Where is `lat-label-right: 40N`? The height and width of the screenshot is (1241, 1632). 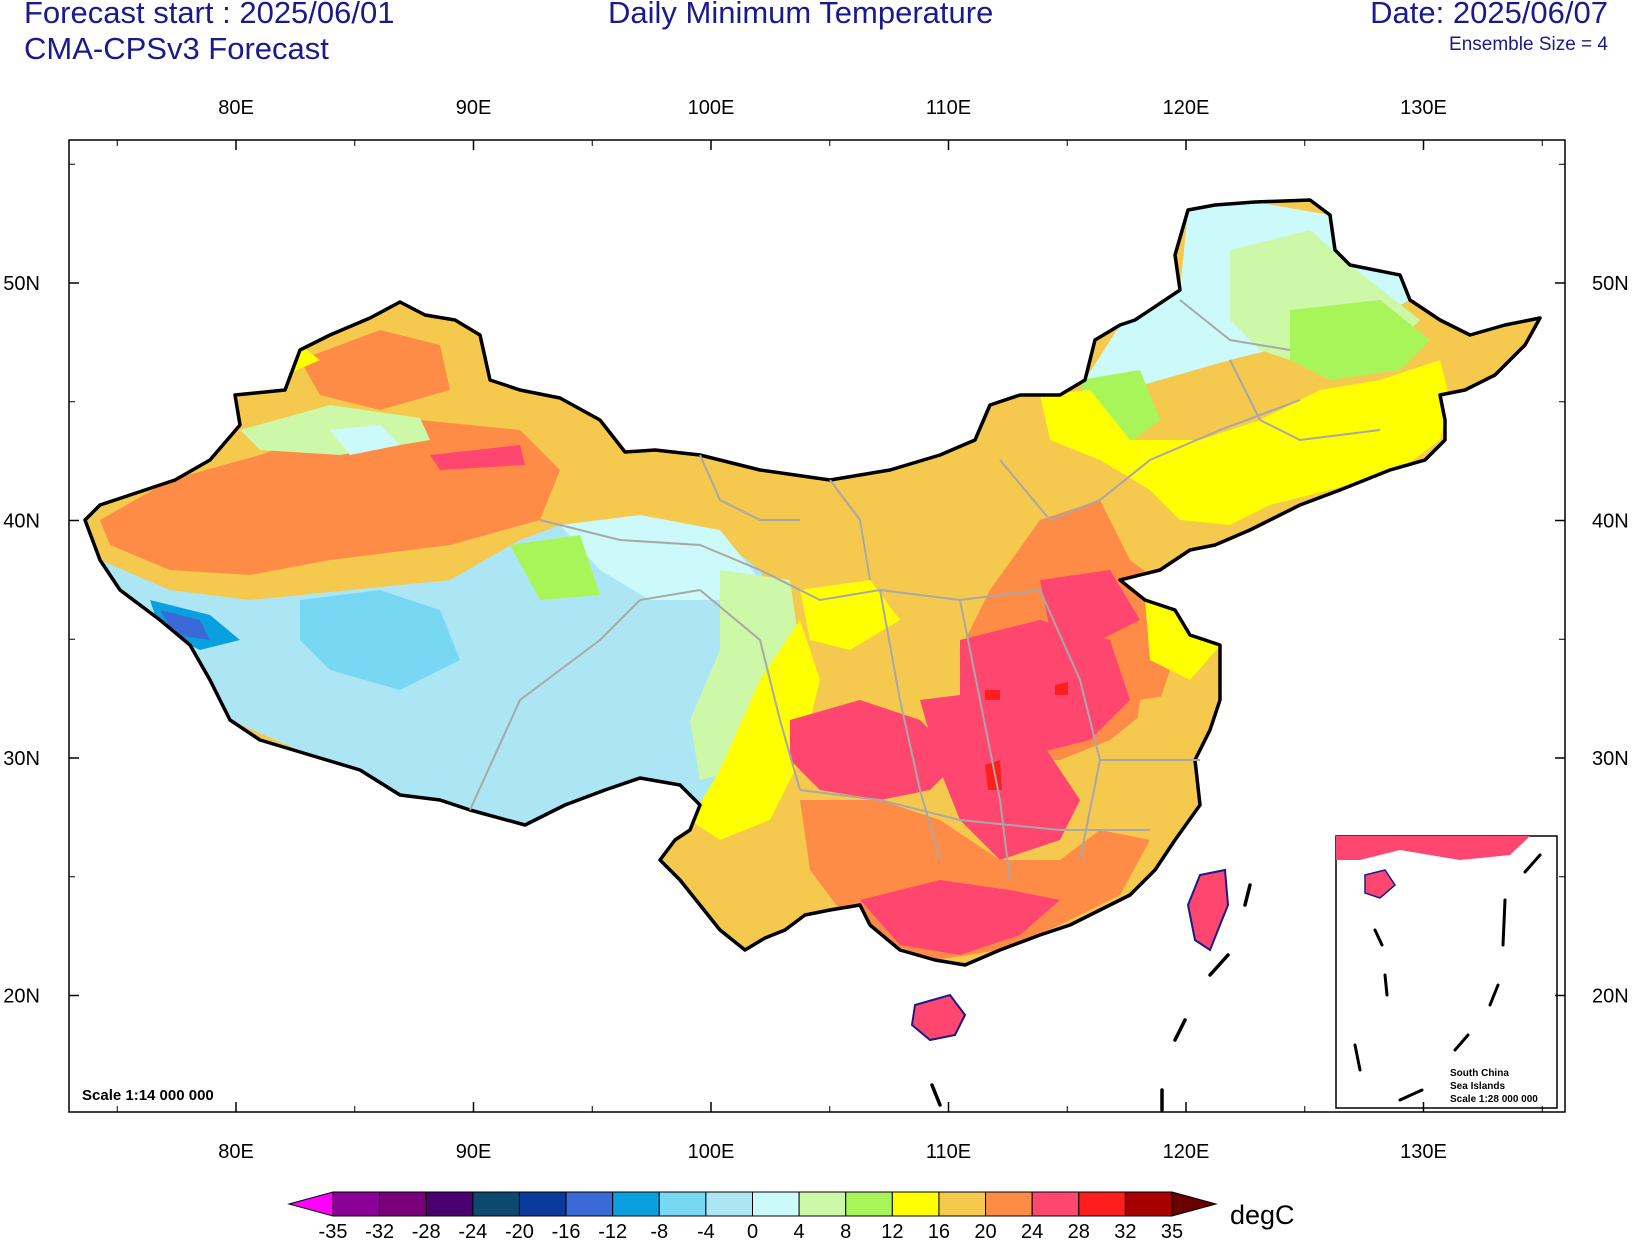 lat-label-right: 40N is located at coordinates (1610, 522).